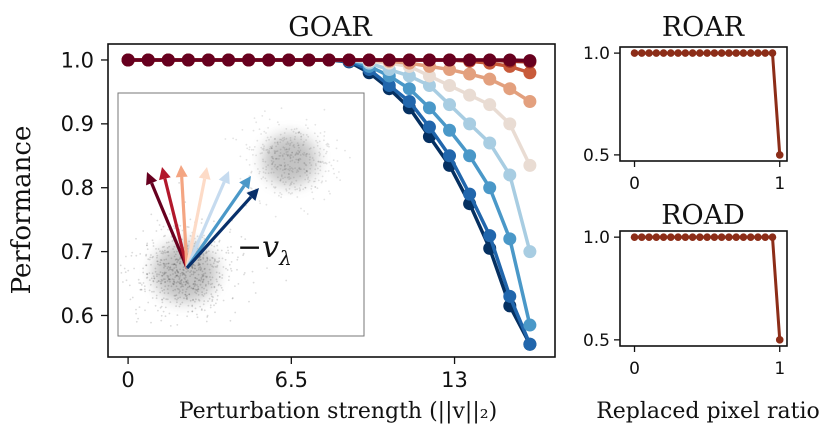  I want to click on roar-axes-frame, so click(703, 104).